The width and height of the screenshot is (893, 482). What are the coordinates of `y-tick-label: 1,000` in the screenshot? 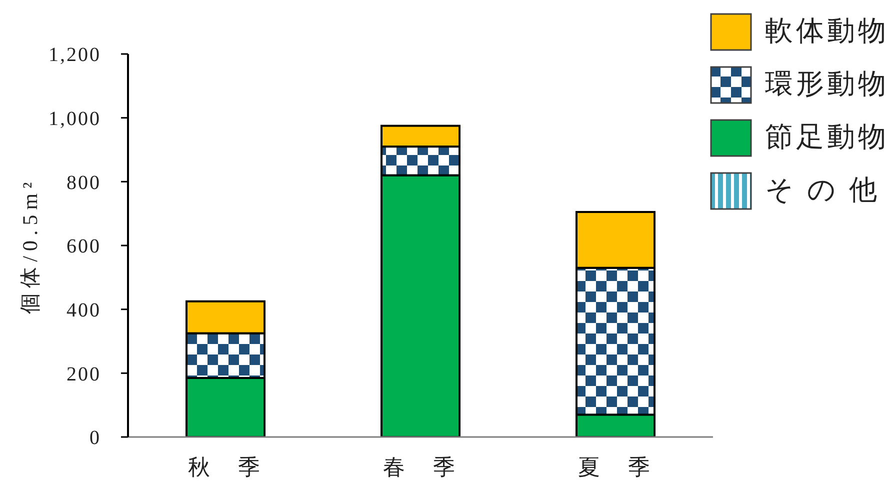 It's located at (74, 119).